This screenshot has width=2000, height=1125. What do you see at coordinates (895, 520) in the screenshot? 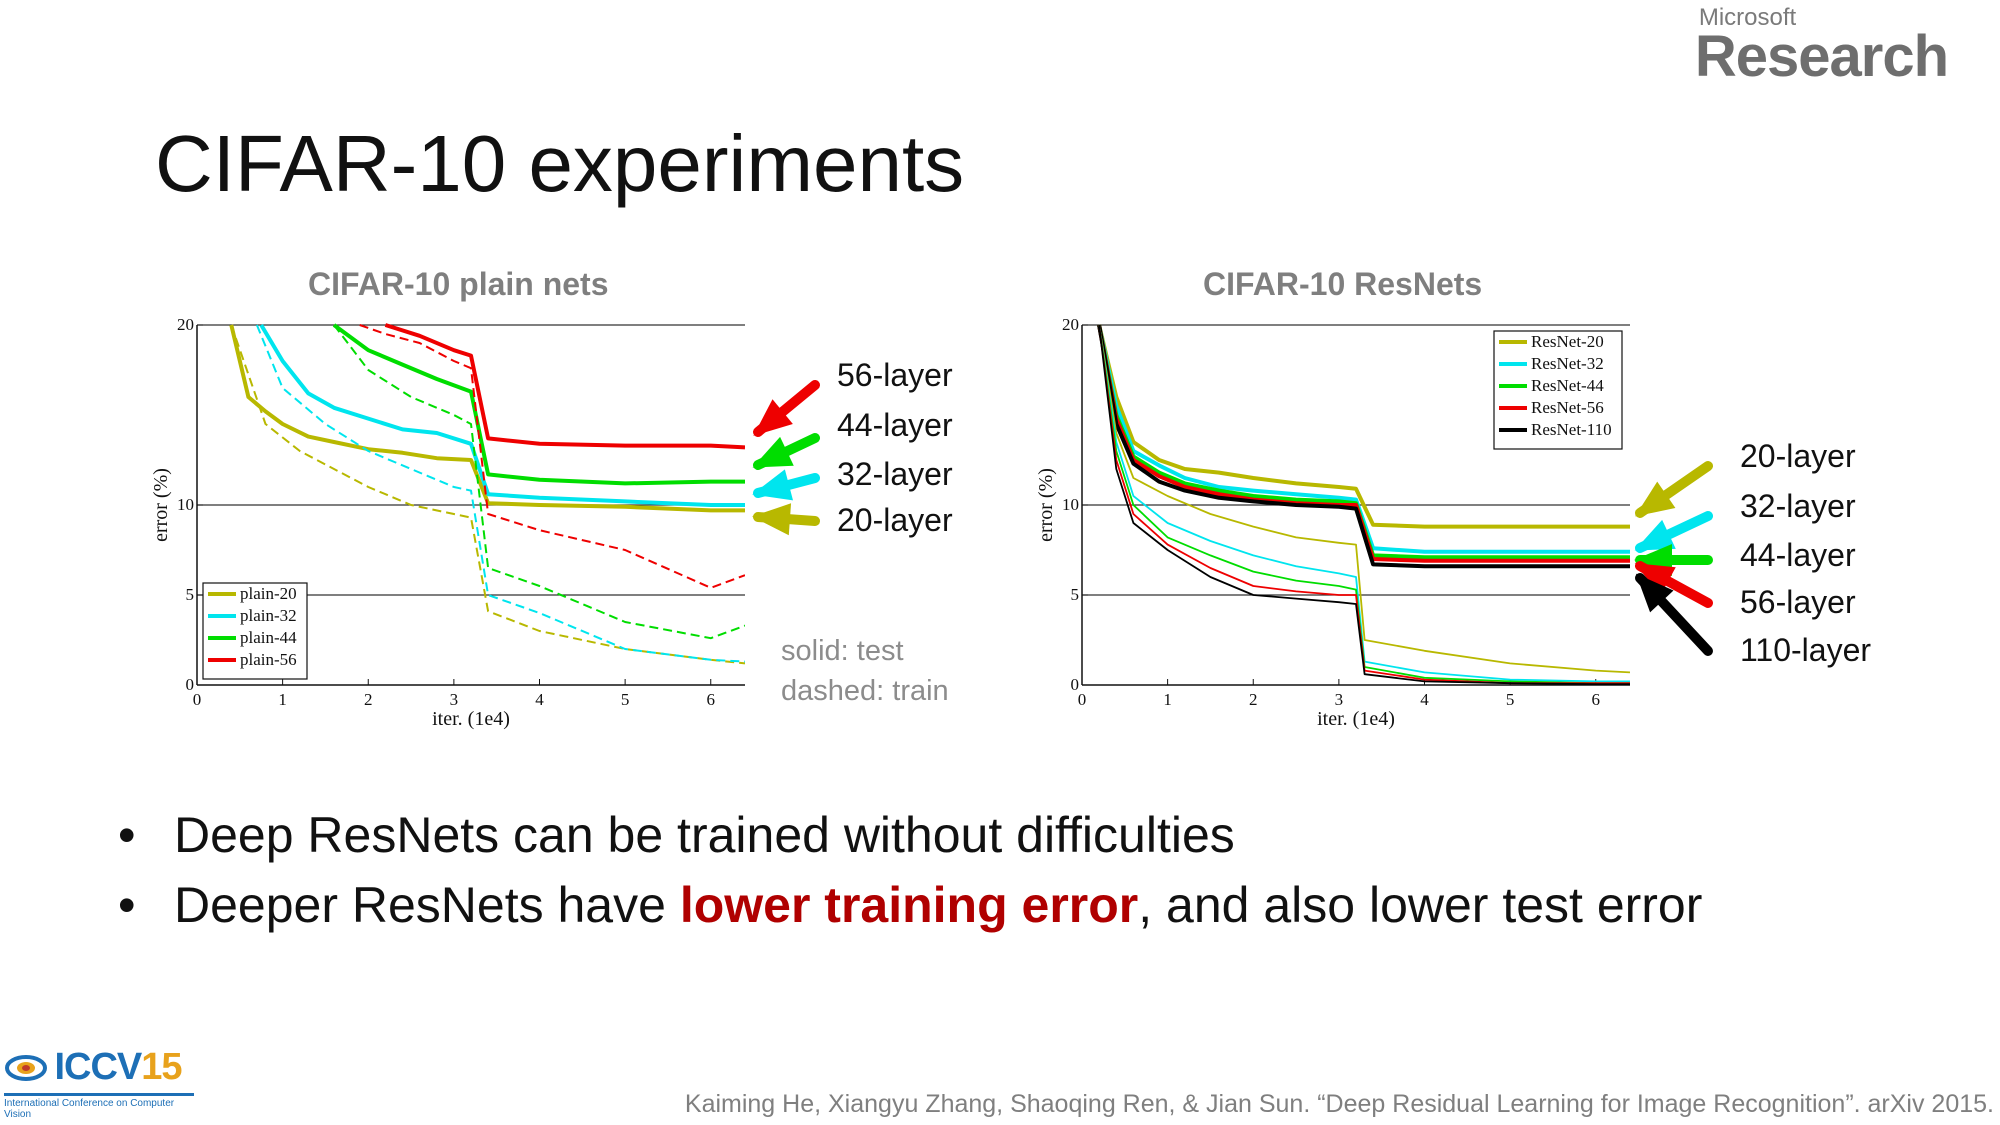
I see `label-plain-20-layer: 20-layer` at bounding box center [895, 520].